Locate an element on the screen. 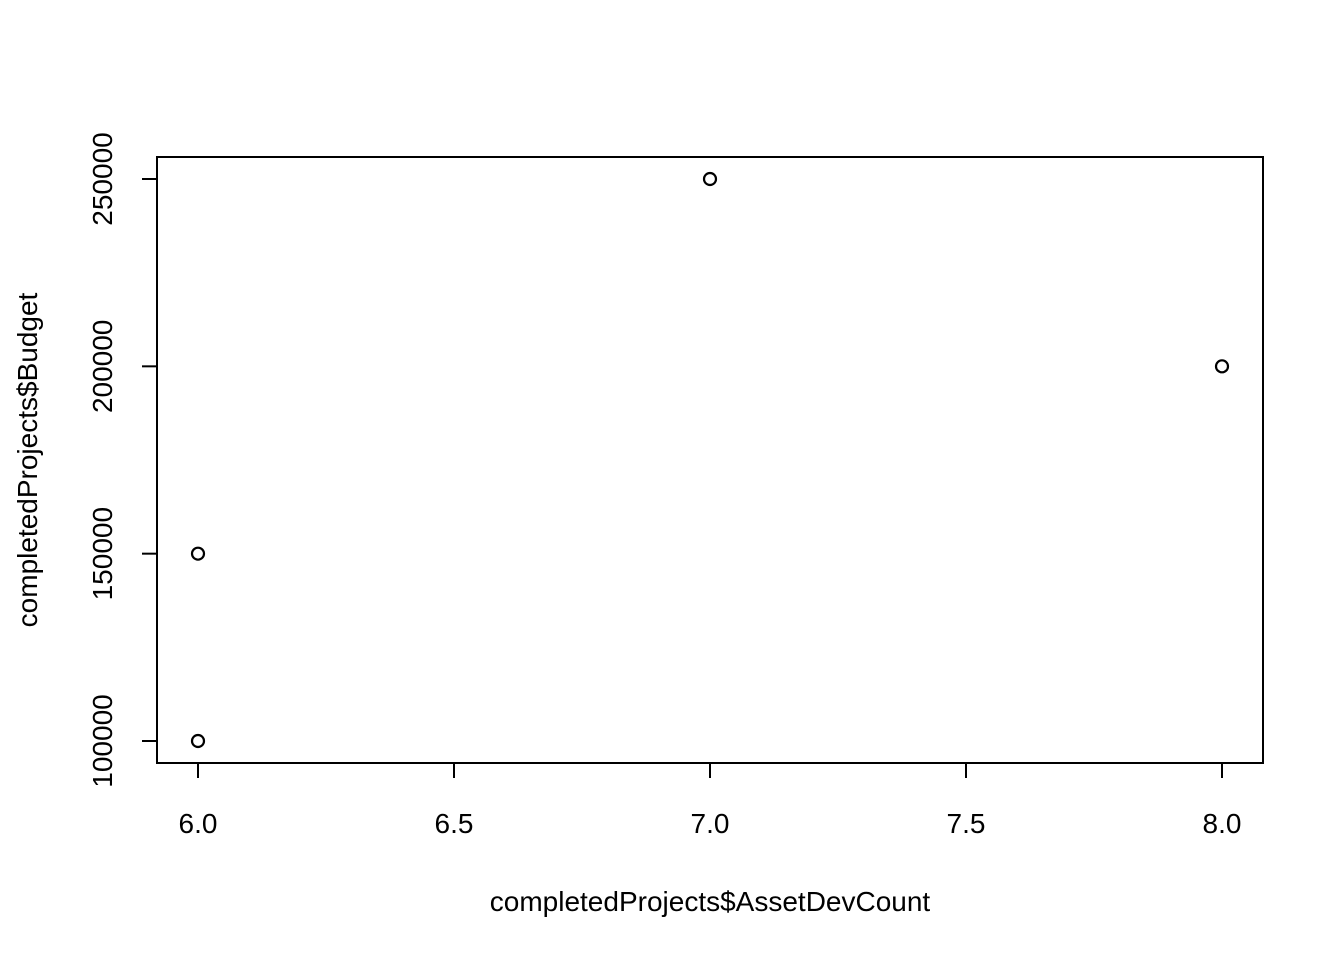 This screenshot has height=960, width=1344. y-axis: 100000 150000 200000 250000 is located at coordinates (122, 460).